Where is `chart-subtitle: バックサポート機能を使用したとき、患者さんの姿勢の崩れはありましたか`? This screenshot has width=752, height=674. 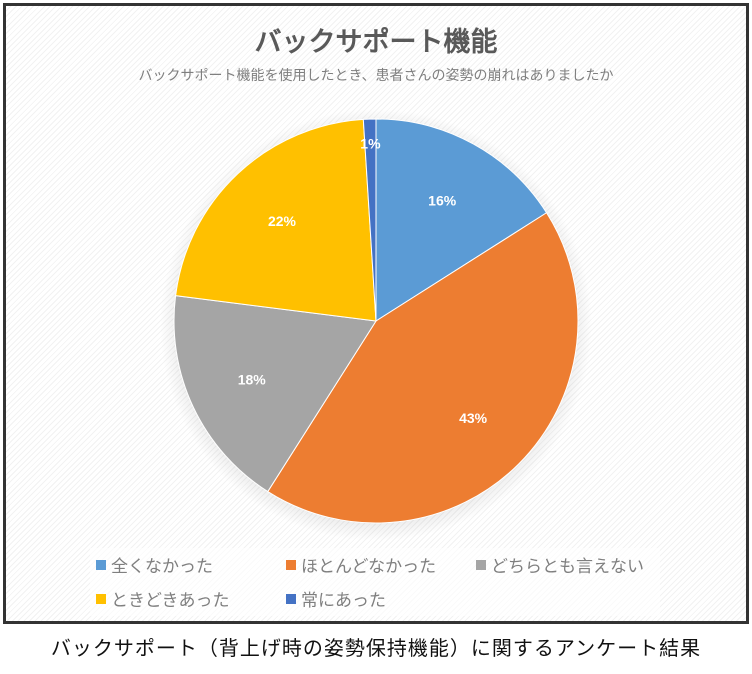
chart-subtitle: バックサポート機能を使用したとき、患者さんの姿勢の崩れはありましたか is located at coordinates (376, 76).